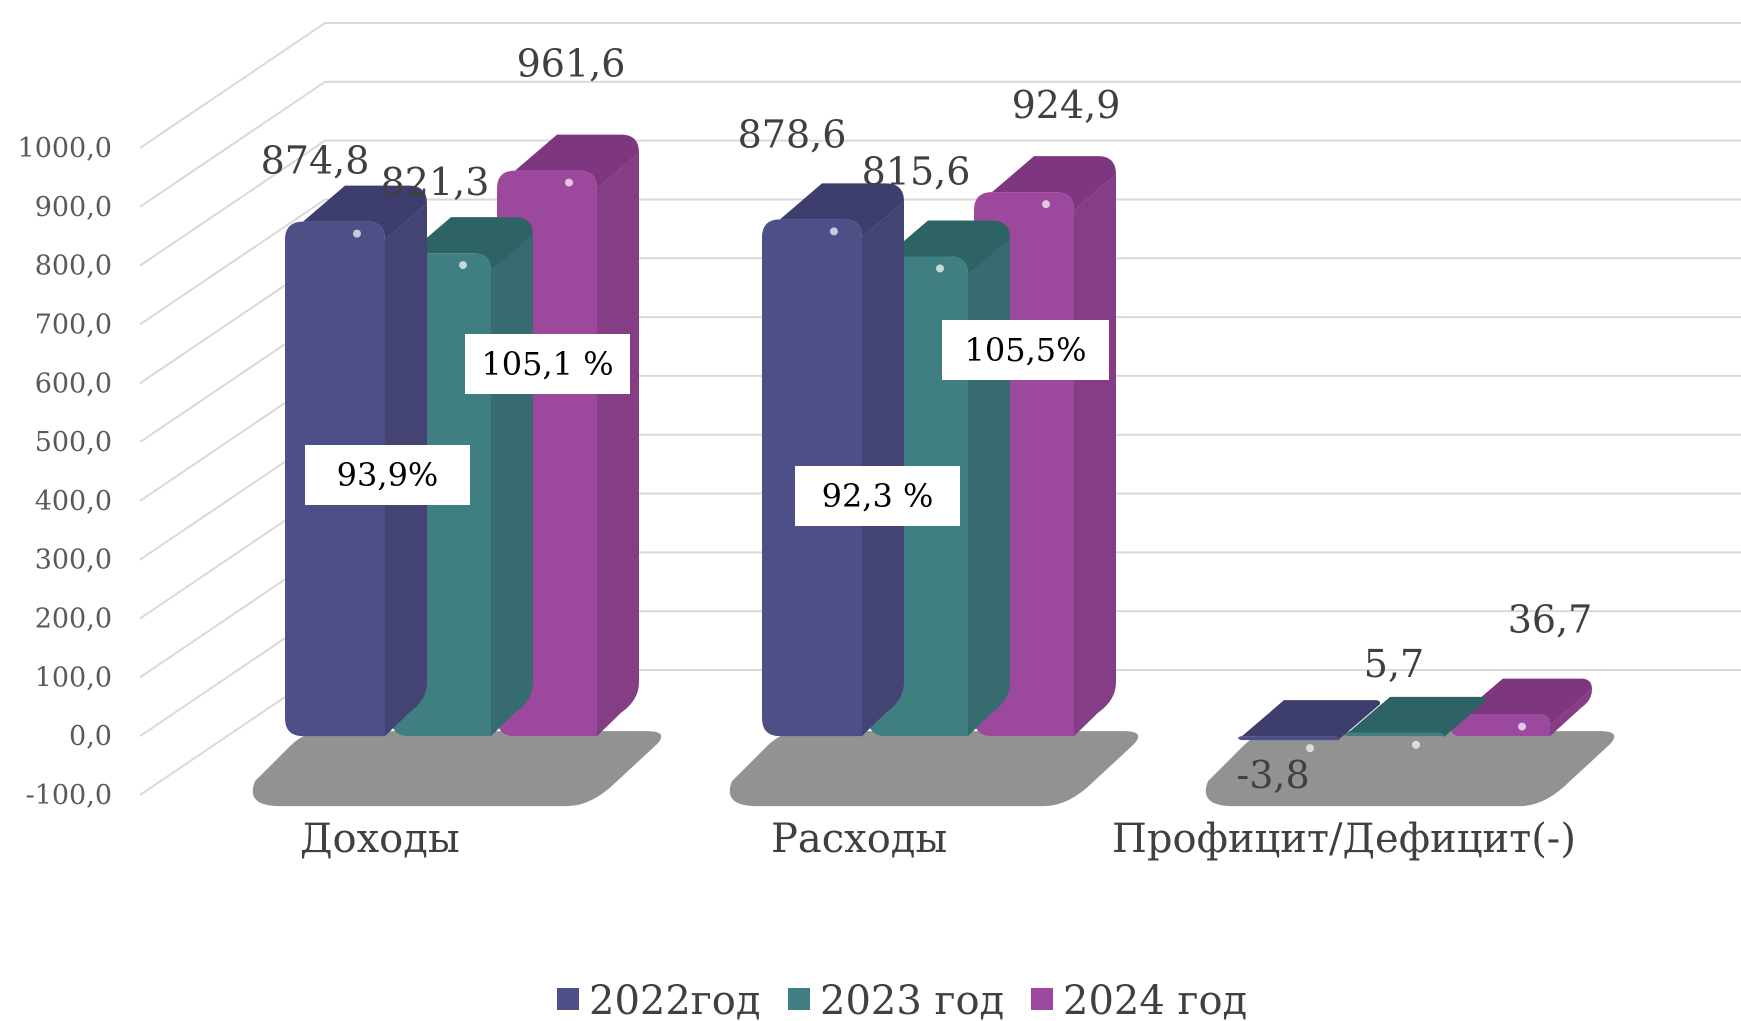 The image size is (1741, 1021). I want to click on y-tick-label: 600,0, so click(73, 383).